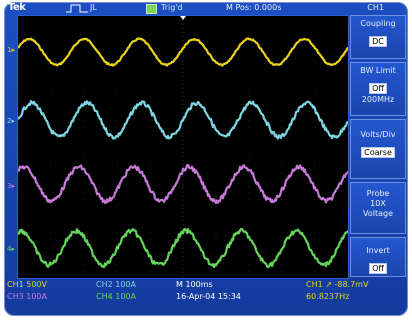  I want to click on menu-coupling: Coupling DC, so click(378, 37).